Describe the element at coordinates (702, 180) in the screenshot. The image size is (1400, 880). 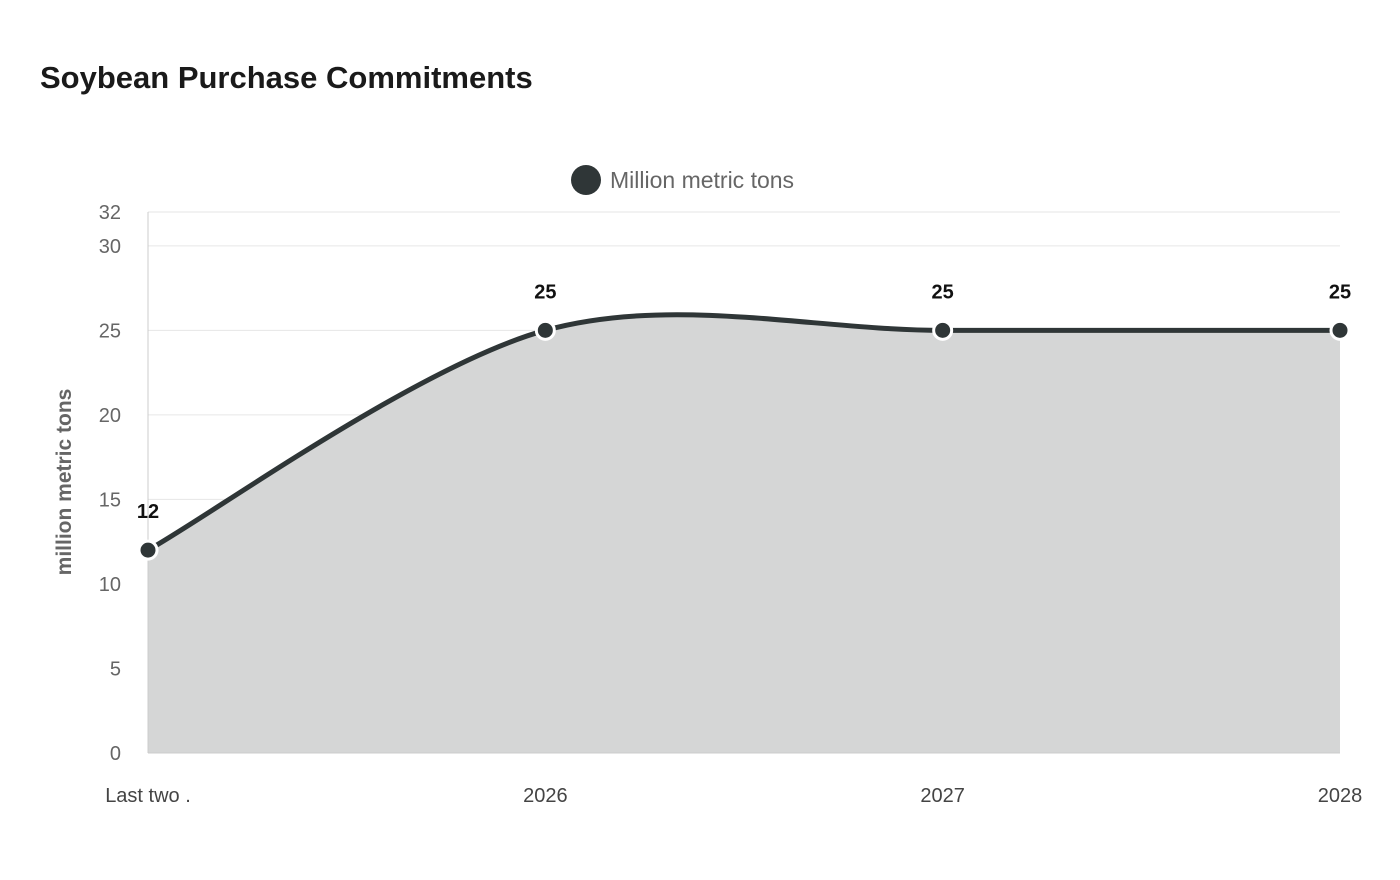
I see `legend-label: Million metric tons` at that location.